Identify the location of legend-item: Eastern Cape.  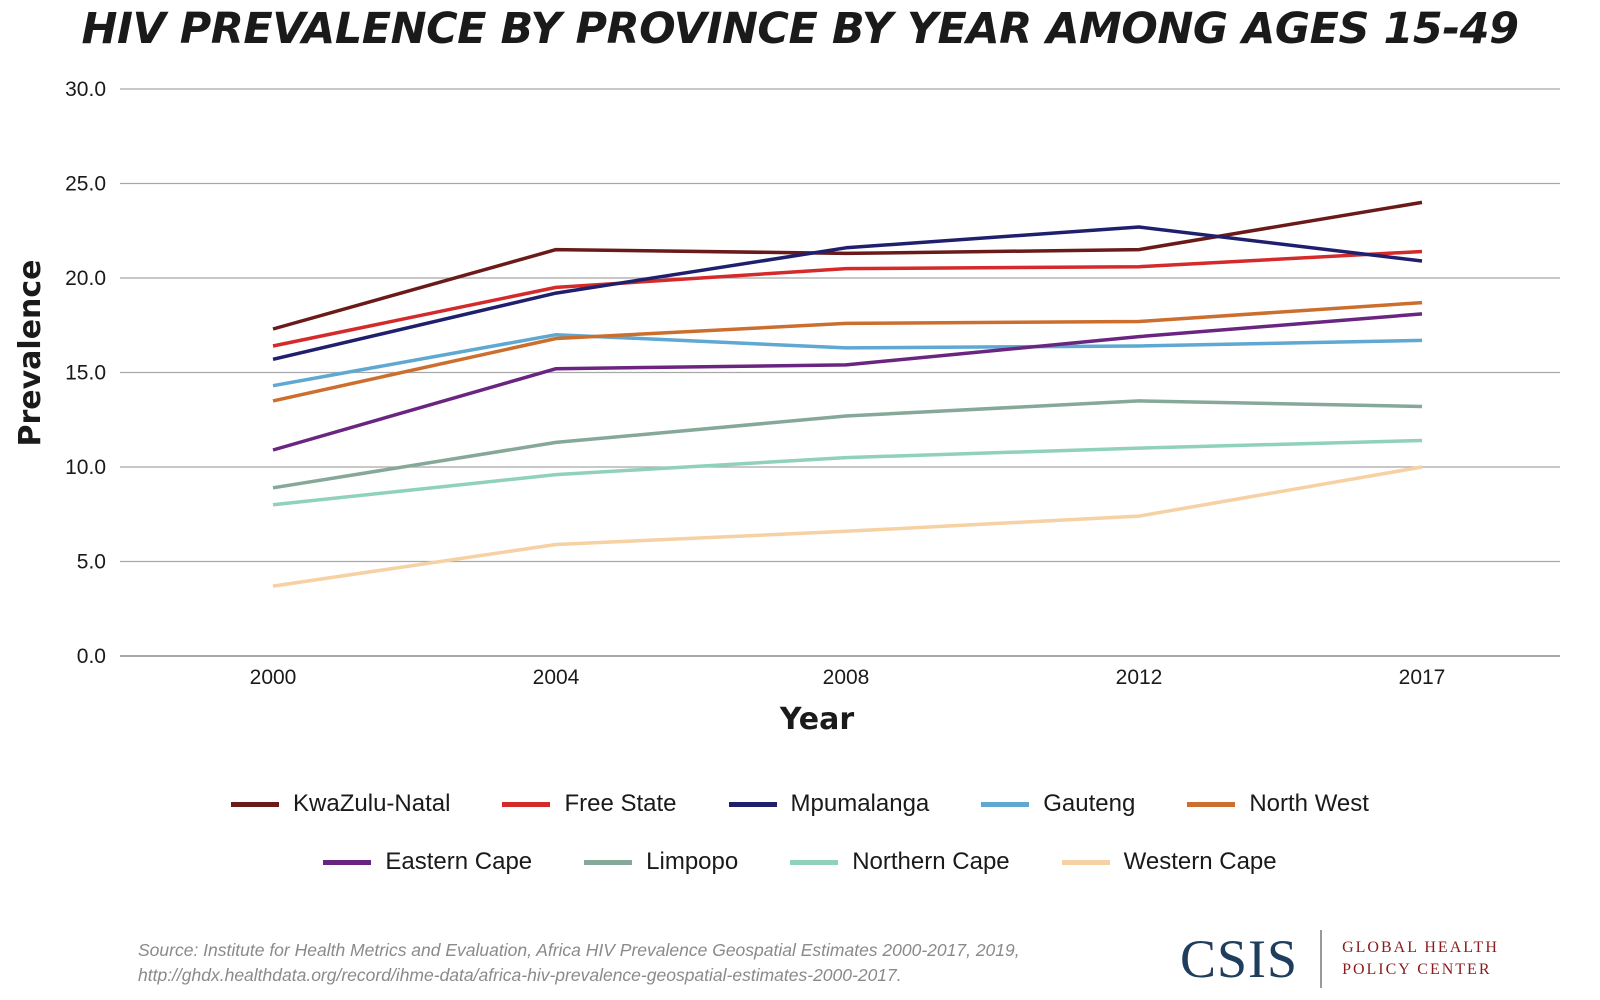
(427, 862).